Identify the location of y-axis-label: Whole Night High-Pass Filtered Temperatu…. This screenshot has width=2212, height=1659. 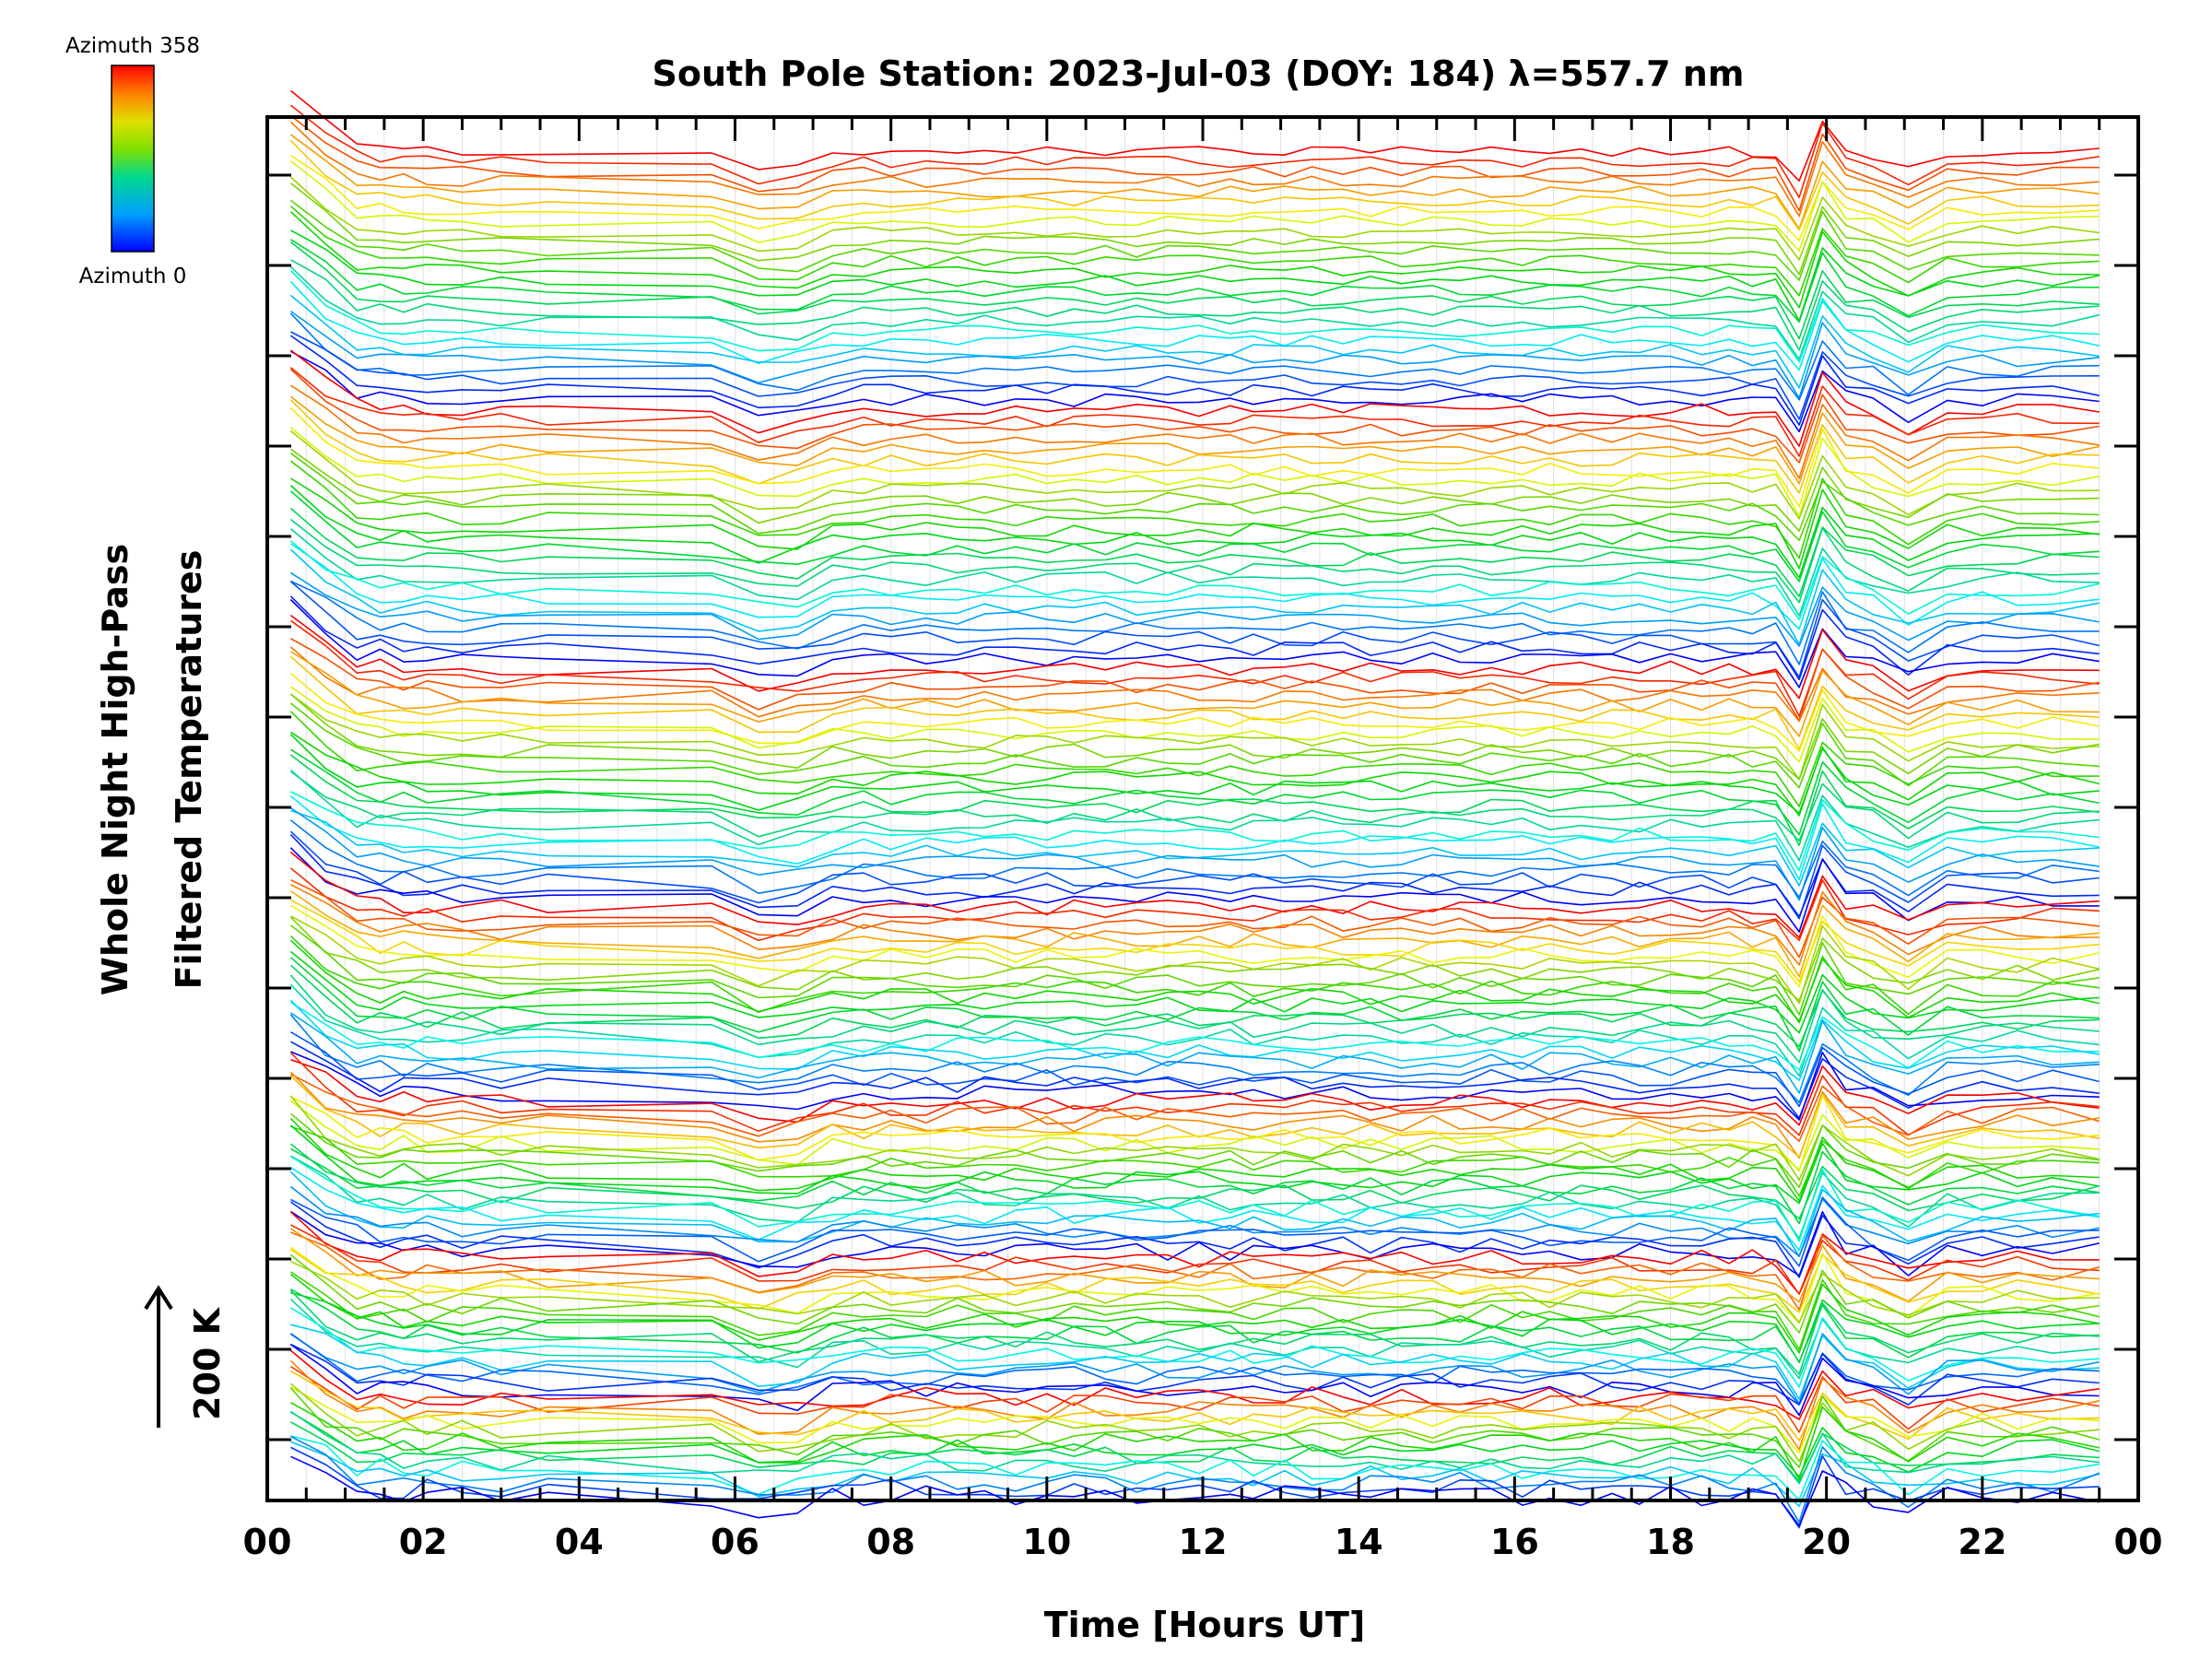
(152, 769).